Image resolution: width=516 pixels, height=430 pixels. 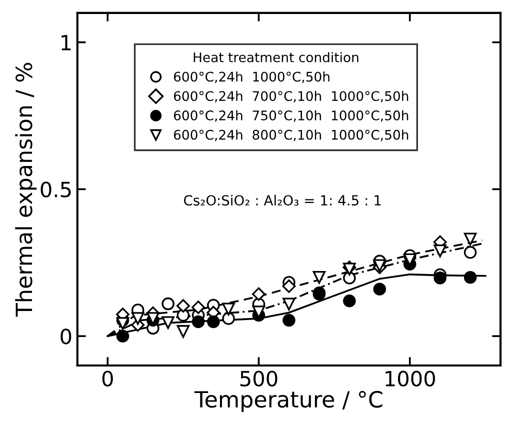 What do you see at coordinates (282, 200) in the screenshot?
I see `annotation: Cs₂O:SiO₂ : Al₂O₃ = 1: 4.5 : 1` at bounding box center [282, 200].